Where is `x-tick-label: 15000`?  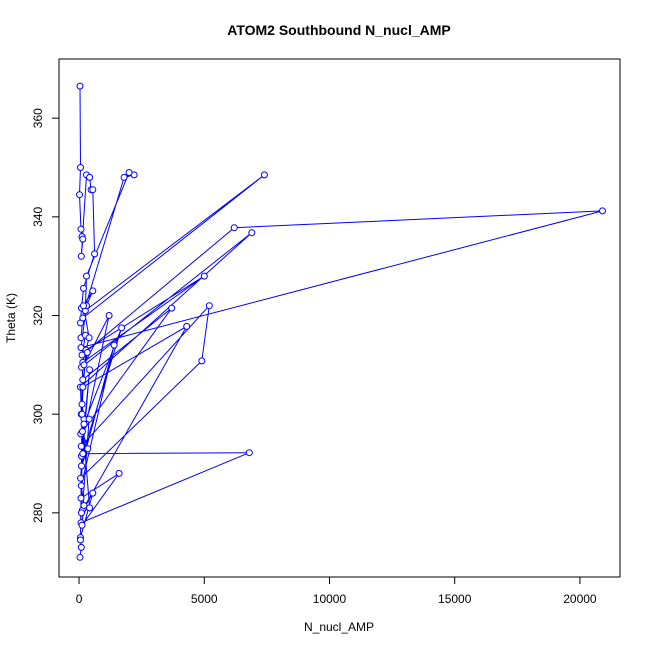 x-tick-label: 15000 is located at coordinates (455, 599).